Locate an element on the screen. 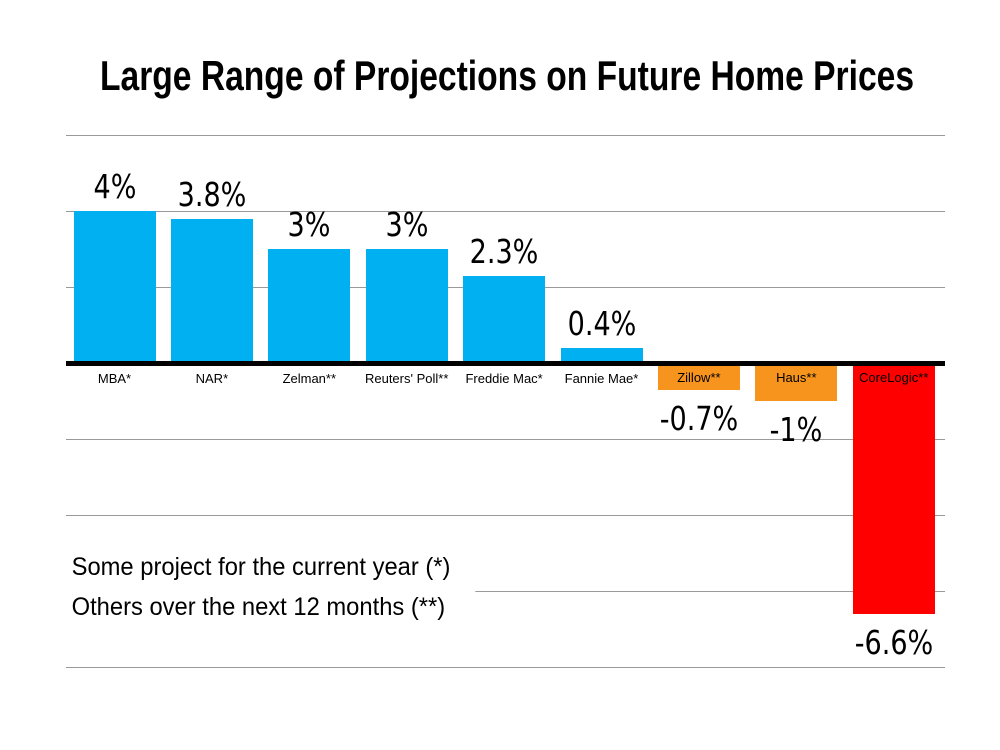 The width and height of the screenshot is (1000, 750). bar-mba is located at coordinates (114, 286).